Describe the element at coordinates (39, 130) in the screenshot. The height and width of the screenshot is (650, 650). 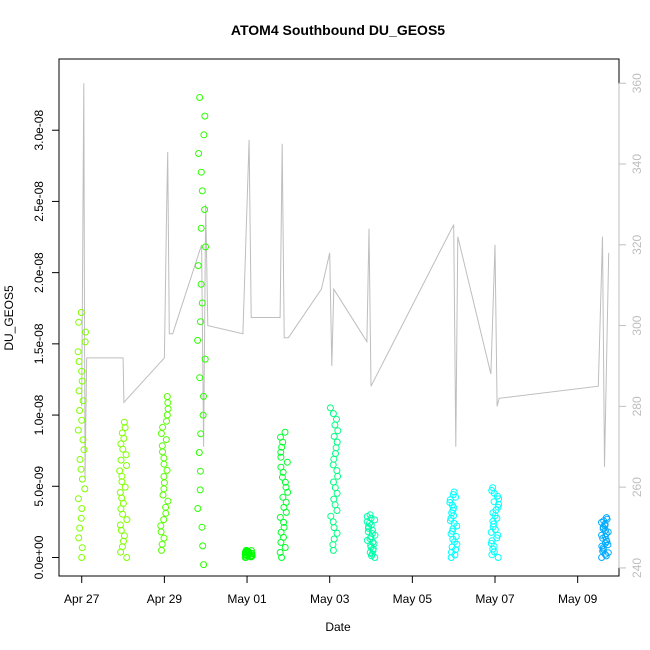
I see `y-tick-label: 3.0e-08` at that location.